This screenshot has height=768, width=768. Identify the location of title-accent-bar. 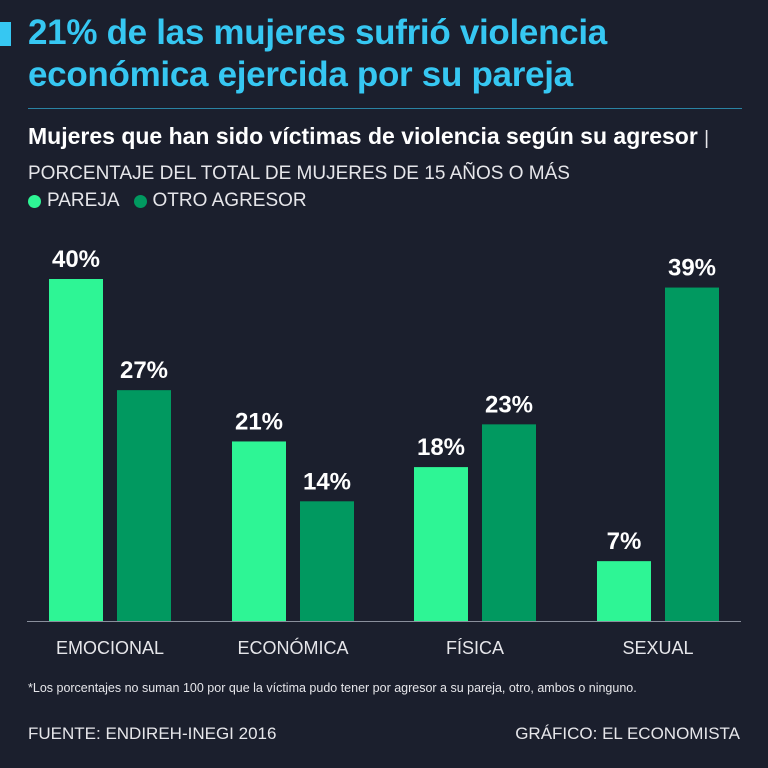
(5, 34).